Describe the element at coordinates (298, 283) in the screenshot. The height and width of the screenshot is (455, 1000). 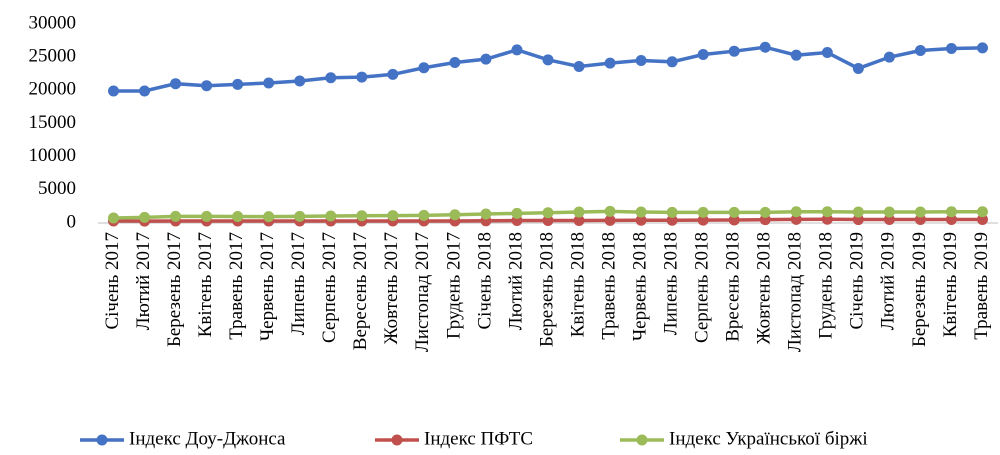
I see `x-tick-label: Липень 2017` at that location.